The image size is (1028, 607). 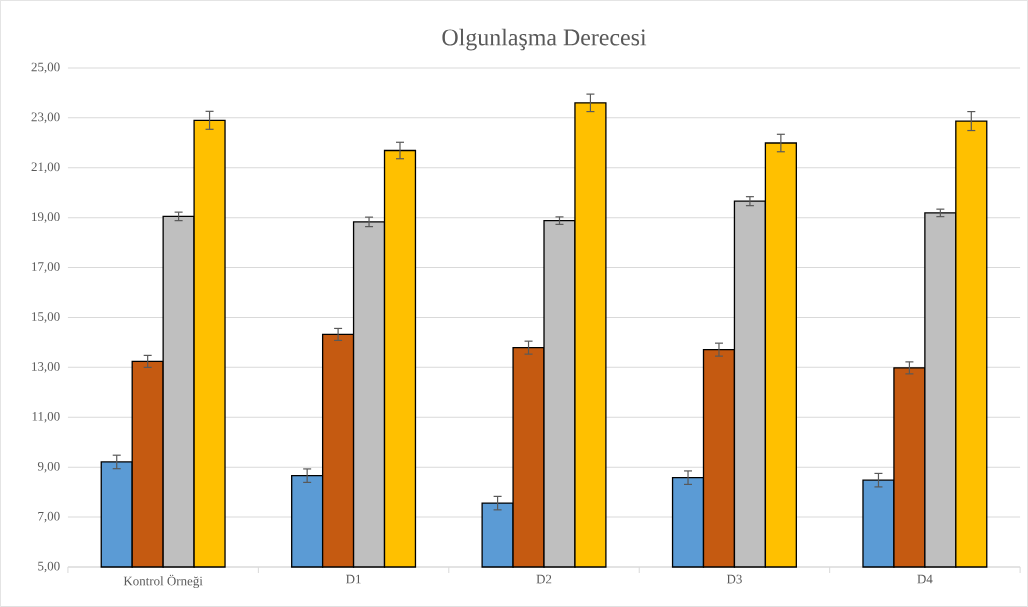 I want to click on x-tick-label: Kontrol Örneği, so click(x=163, y=581).